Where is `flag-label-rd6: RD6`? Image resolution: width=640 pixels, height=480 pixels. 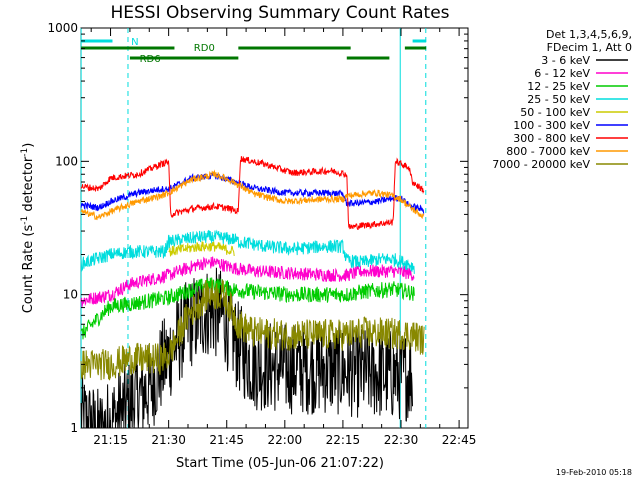
flag-label-rd6: RD6 is located at coordinates (150, 59).